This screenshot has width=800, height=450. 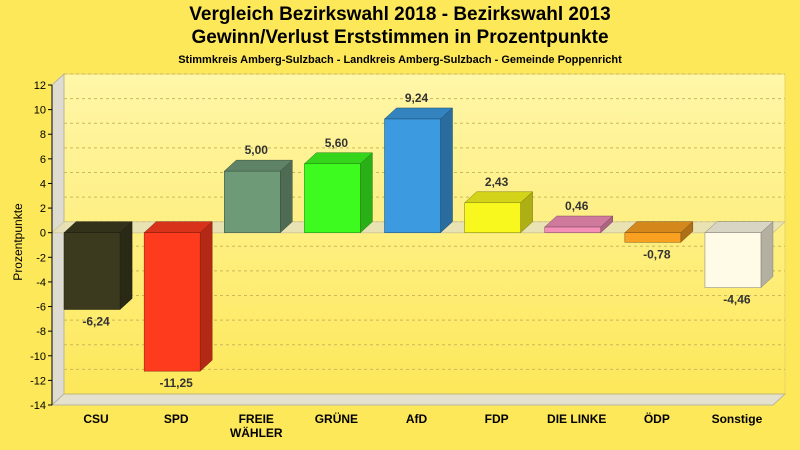 I want to click on x-tick-label: Sonstige, so click(x=737, y=419).